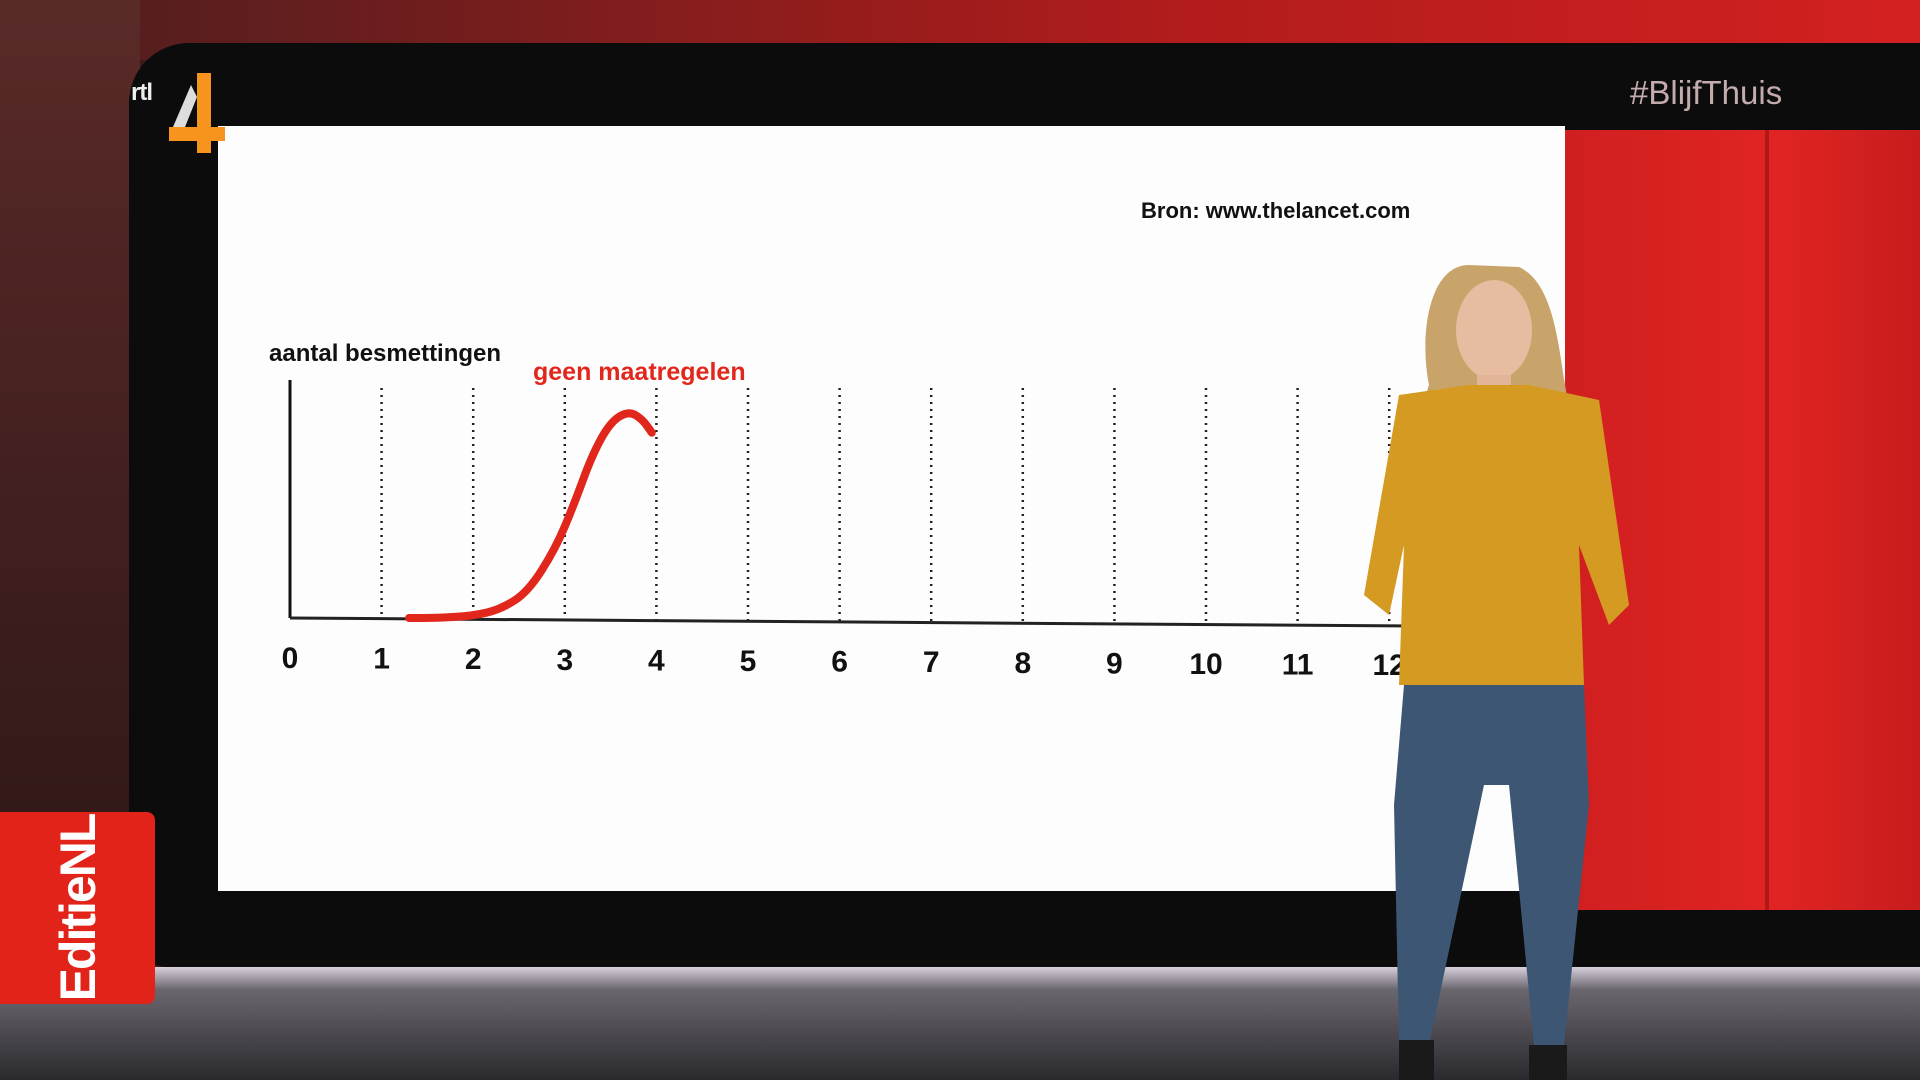  What do you see at coordinates (931, 662) in the screenshot?
I see `x-tick-label: 7` at bounding box center [931, 662].